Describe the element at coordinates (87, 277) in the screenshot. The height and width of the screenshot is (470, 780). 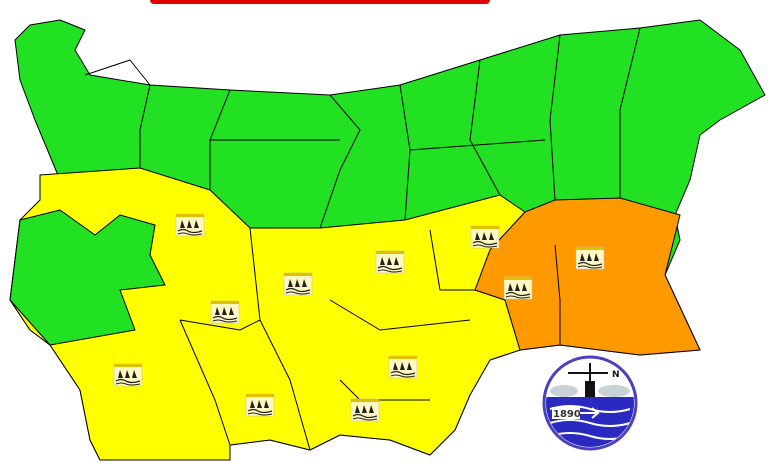
I see `region-west-green` at that location.